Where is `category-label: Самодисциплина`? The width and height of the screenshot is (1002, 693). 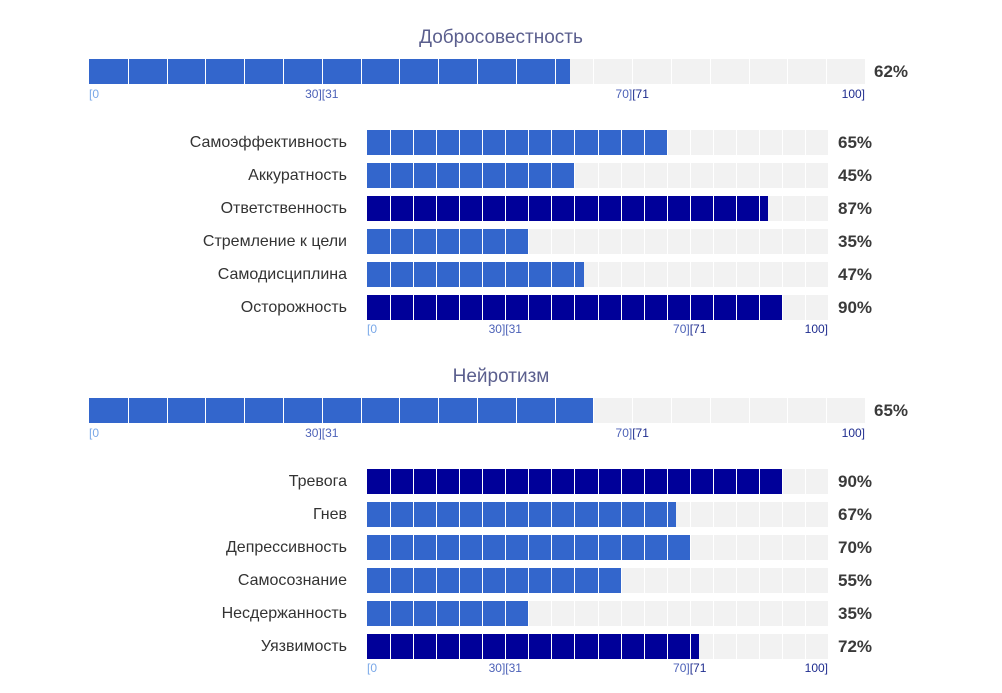
category-label: Самодисциплина is located at coordinates (282, 274).